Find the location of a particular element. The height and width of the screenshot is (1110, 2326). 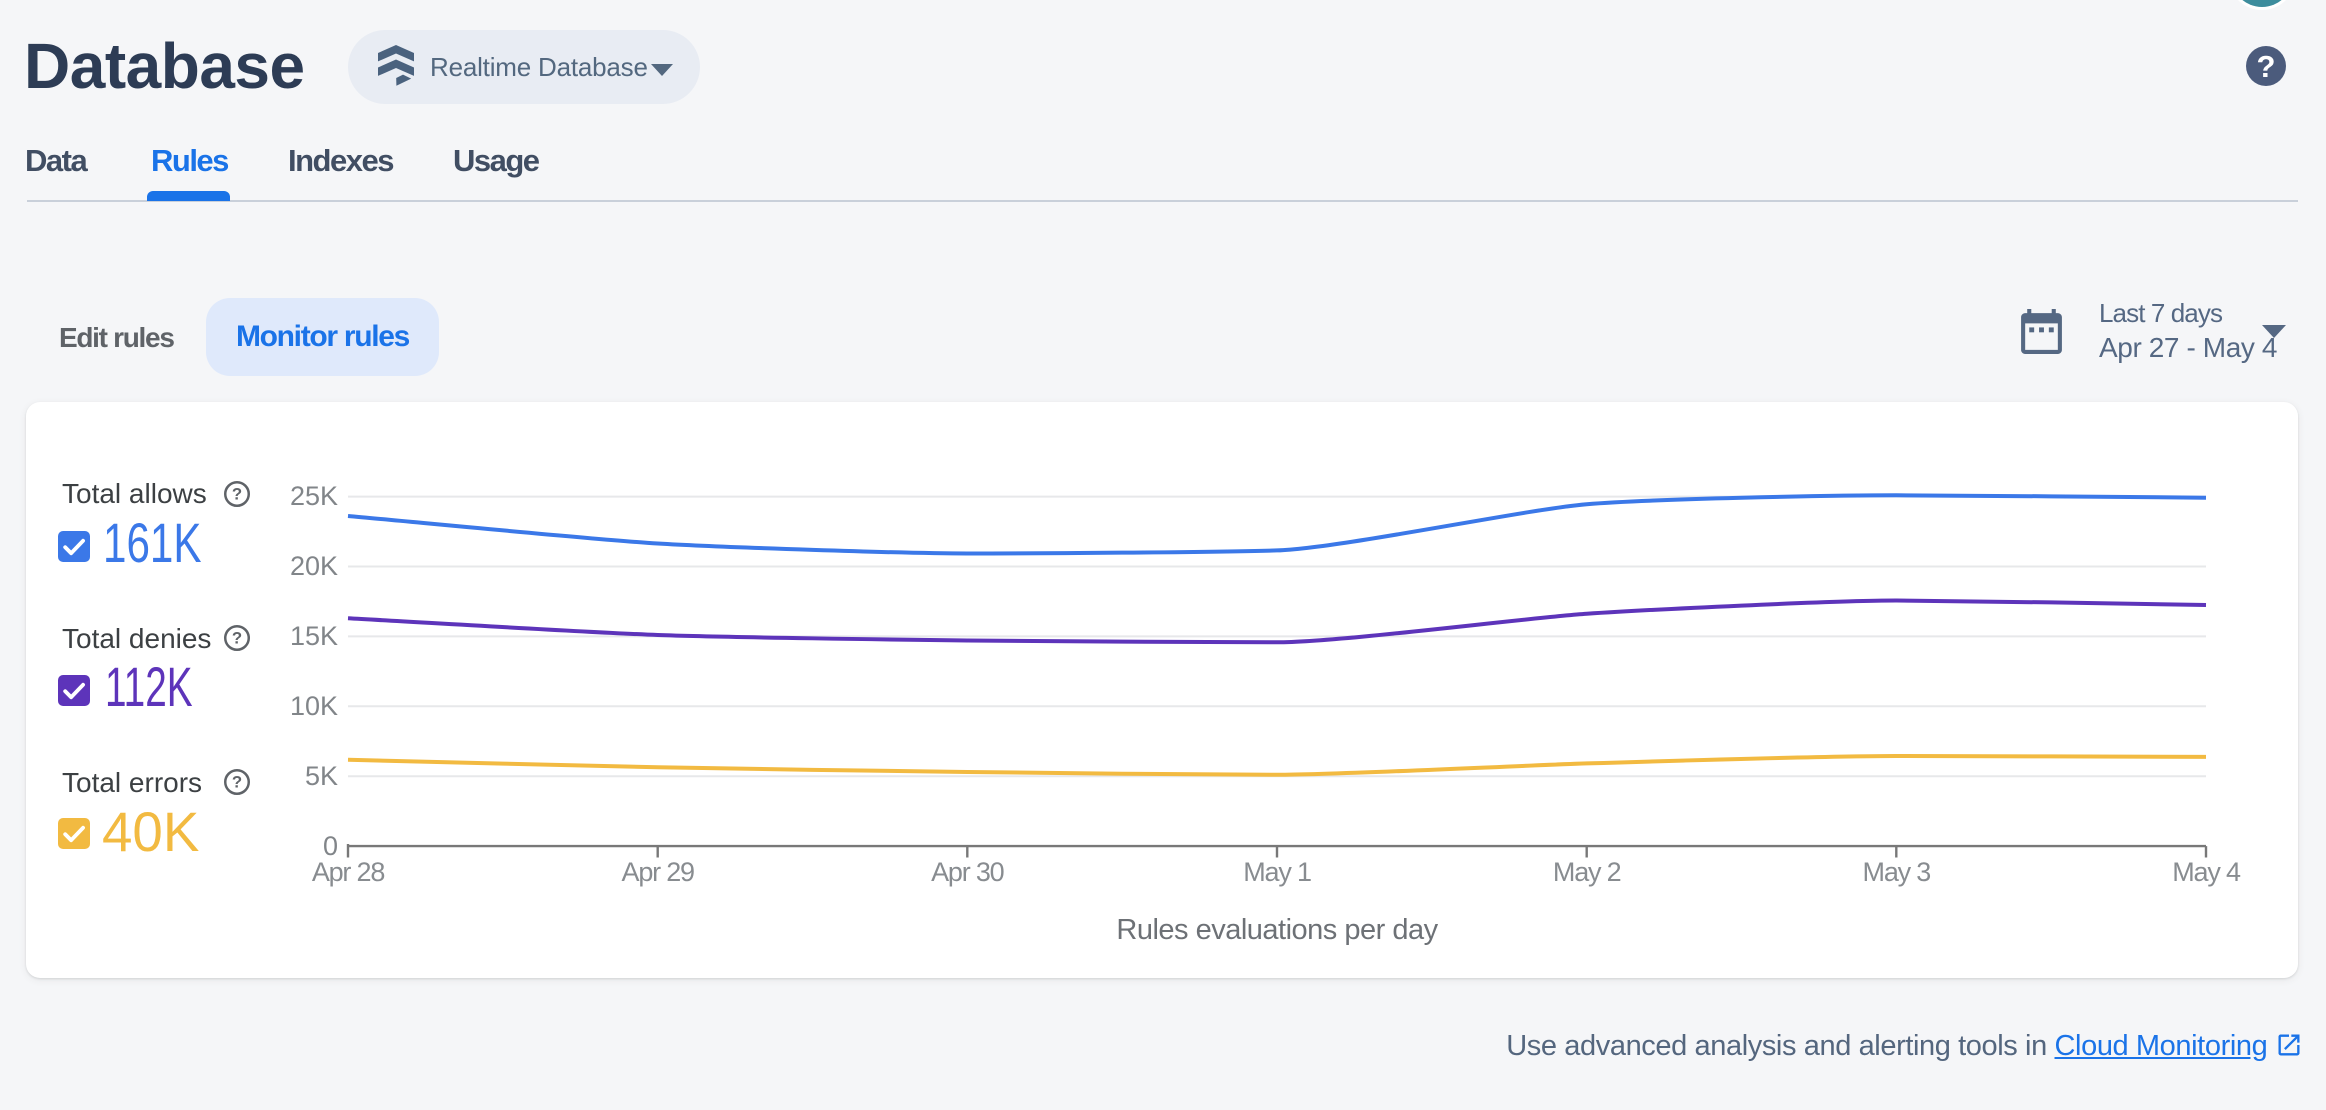

svg-text: 5K is located at coordinates (321, 776).